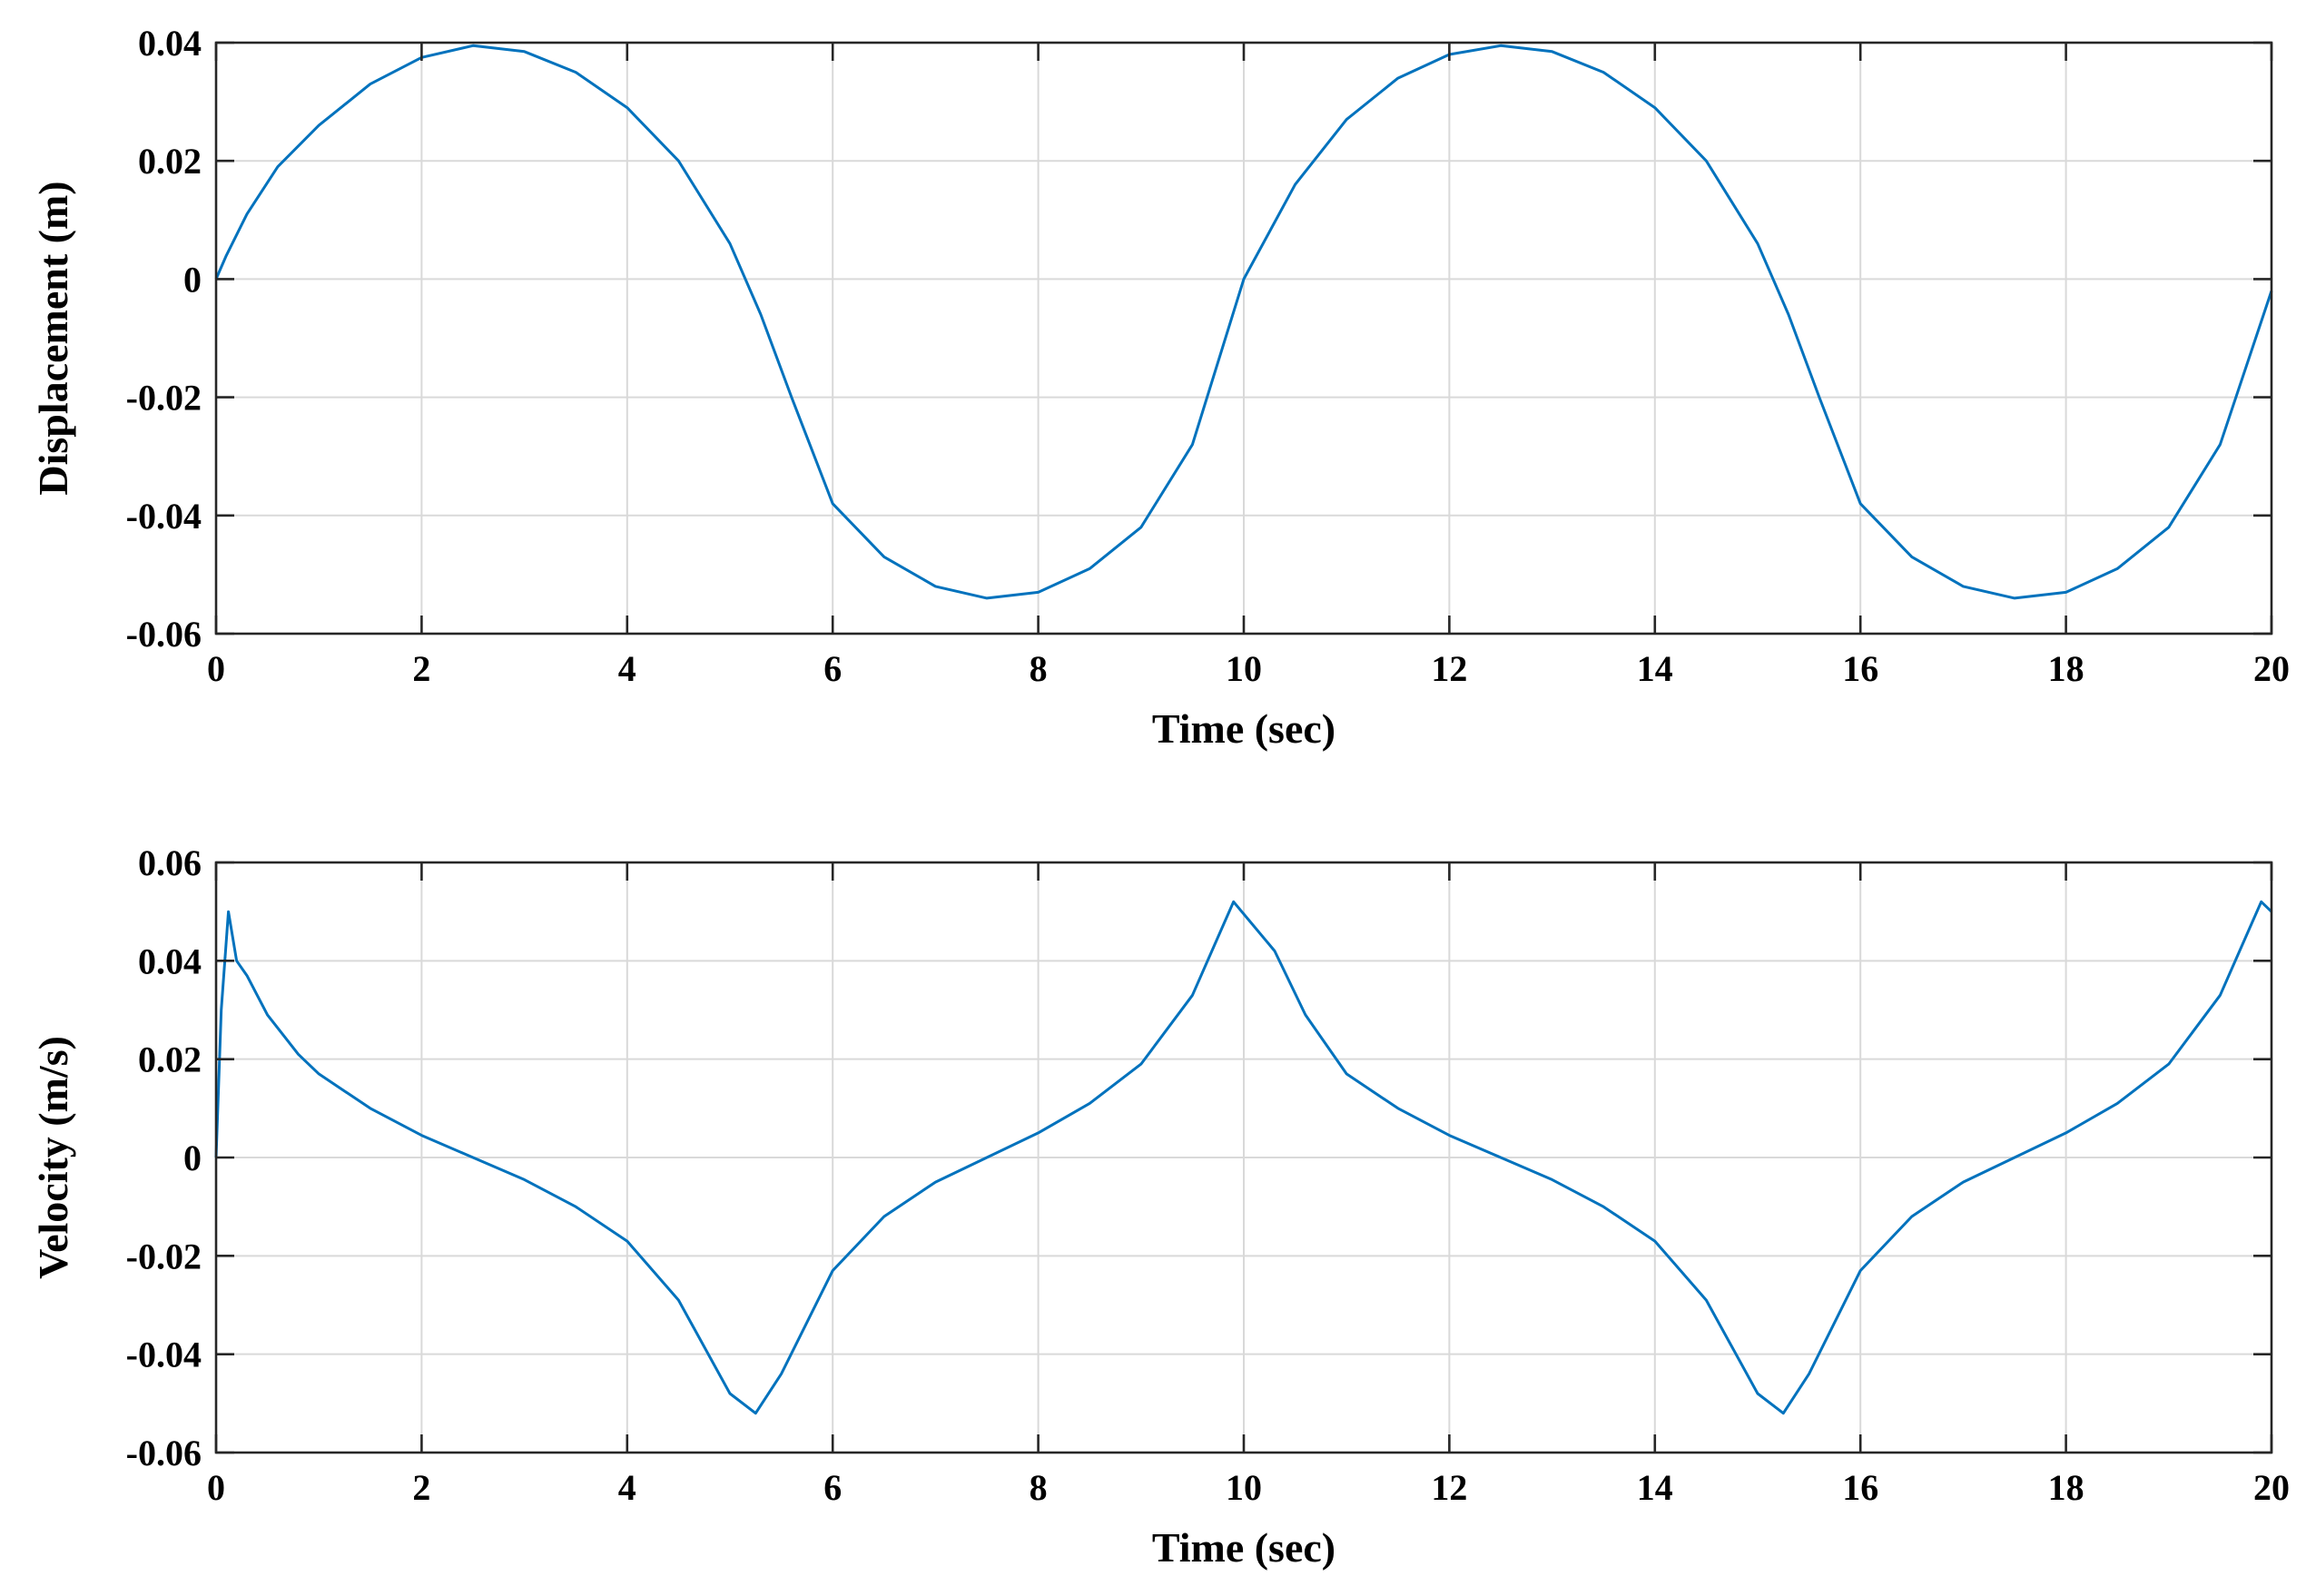 Image resolution: width=2306 pixels, height=1596 pixels. What do you see at coordinates (833, 1487) in the screenshot?
I see `velocity-x-tick-label: 6` at bounding box center [833, 1487].